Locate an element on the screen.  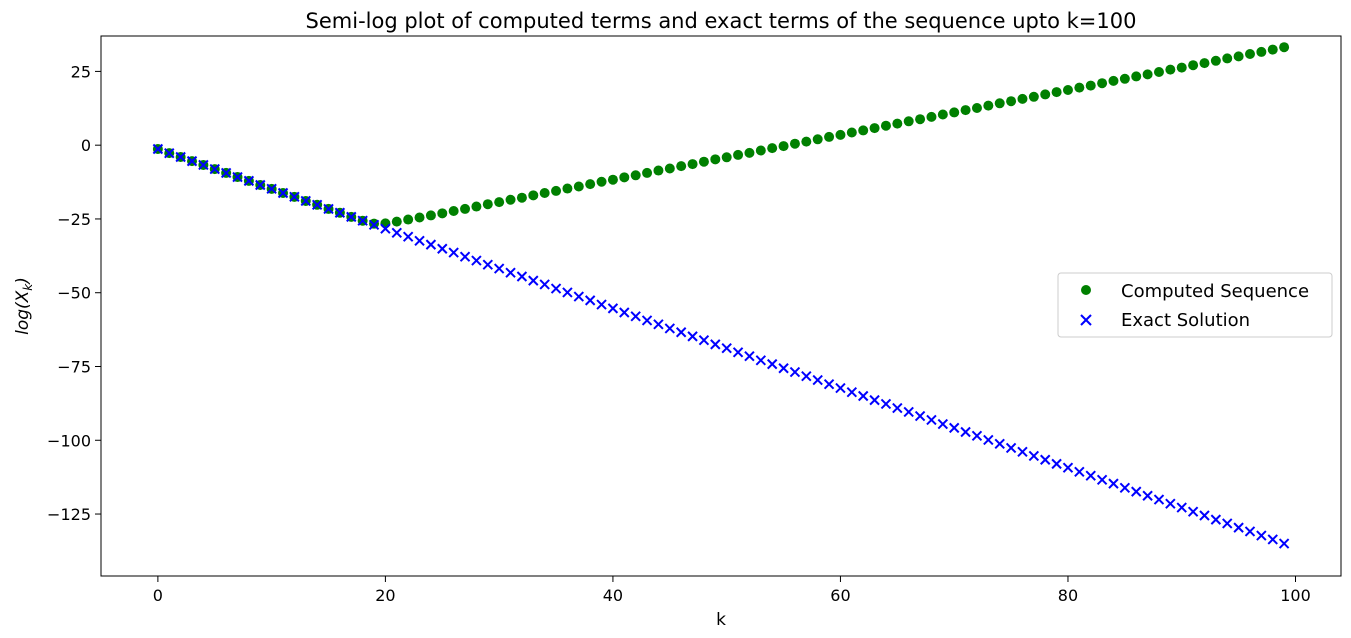
y-axis-label-base: log(X is located at coordinates (23, 312).